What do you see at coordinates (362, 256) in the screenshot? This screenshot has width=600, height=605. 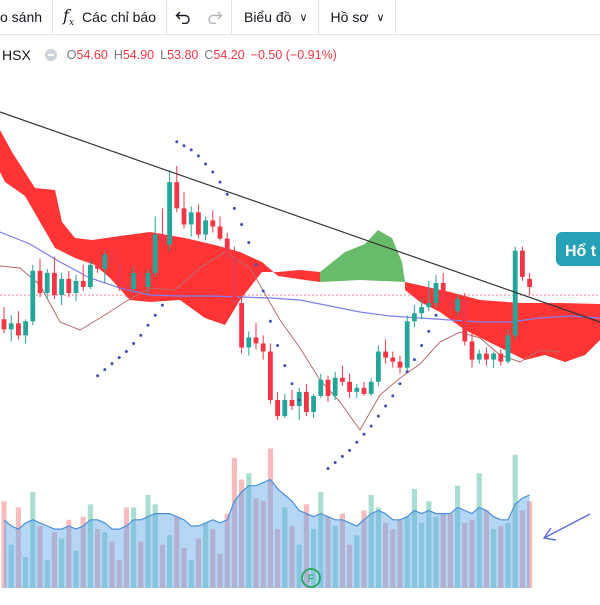 I see `cloud-bullish` at bounding box center [362, 256].